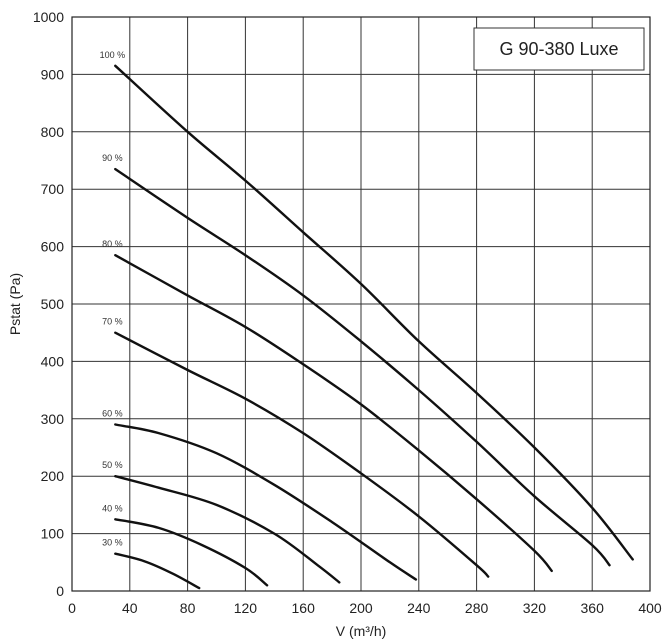  What do you see at coordinates (113, 299) in the screenshot?
I see `curve-labels: 100 % 90 % 80 % 70 % 60 % 50 % 40 % 30 %` at bounding box center [113, 299].